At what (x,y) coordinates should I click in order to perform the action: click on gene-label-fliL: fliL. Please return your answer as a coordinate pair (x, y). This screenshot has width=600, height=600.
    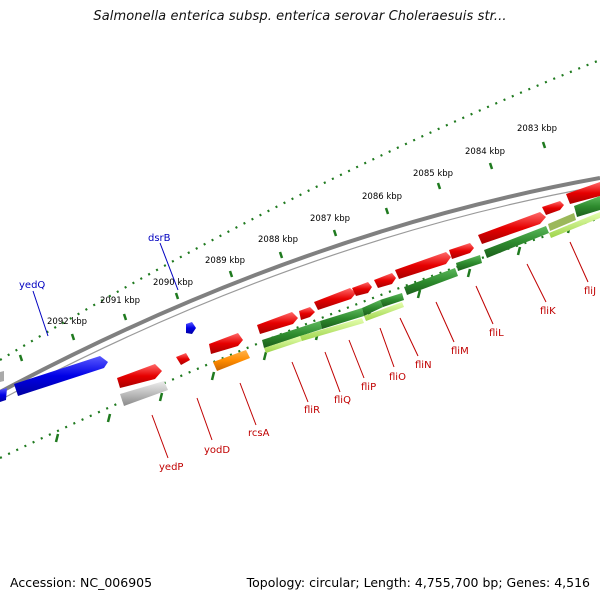
    Looking at the image, I should click on (496, 333).